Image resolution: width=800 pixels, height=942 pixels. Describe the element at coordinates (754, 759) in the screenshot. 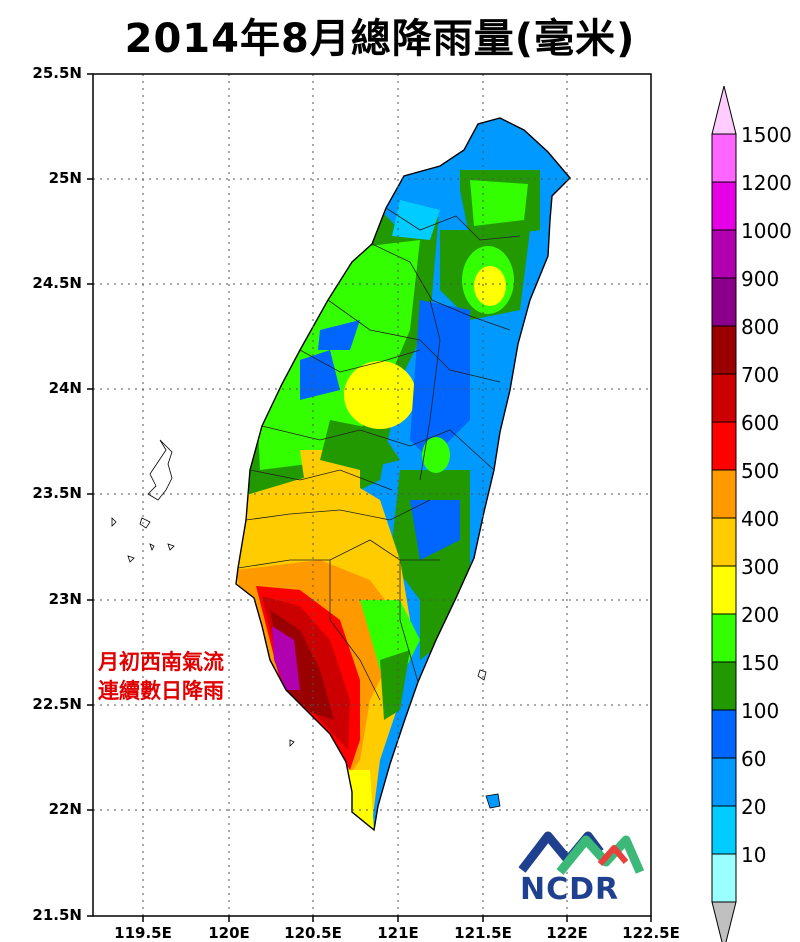

I see `colorbar-label: 60` at that location.